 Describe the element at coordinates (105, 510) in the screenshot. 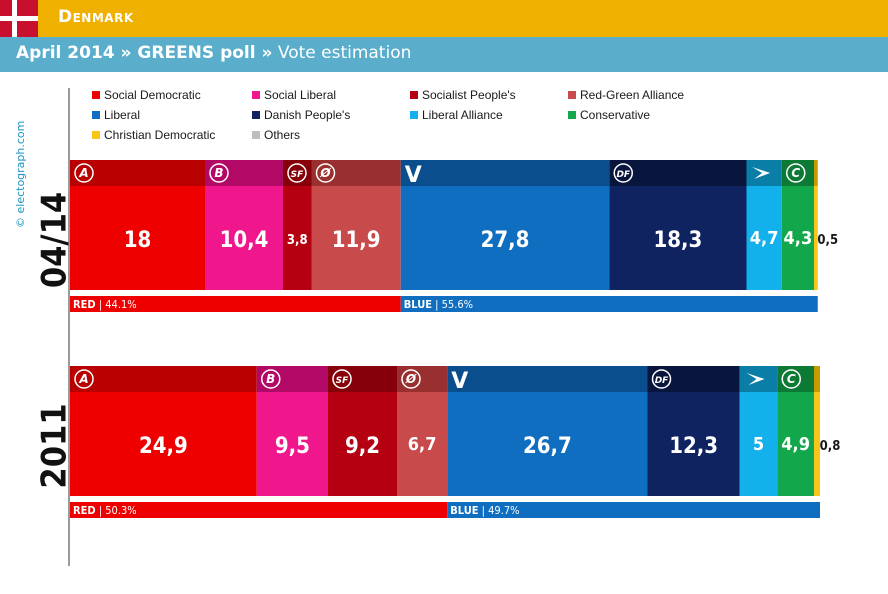

I see `bloc-label: RED | 50.3%` at that location.